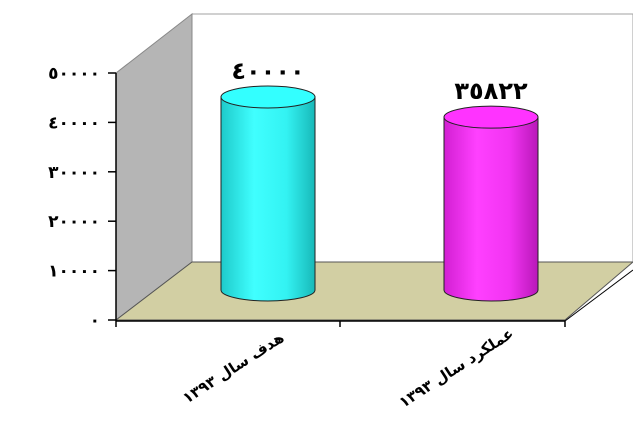  Describe the element at coordinates (456, 367) in the screenshot. I see `x-tick-label: عملکرد سال ۱۳۹۳` at that location.